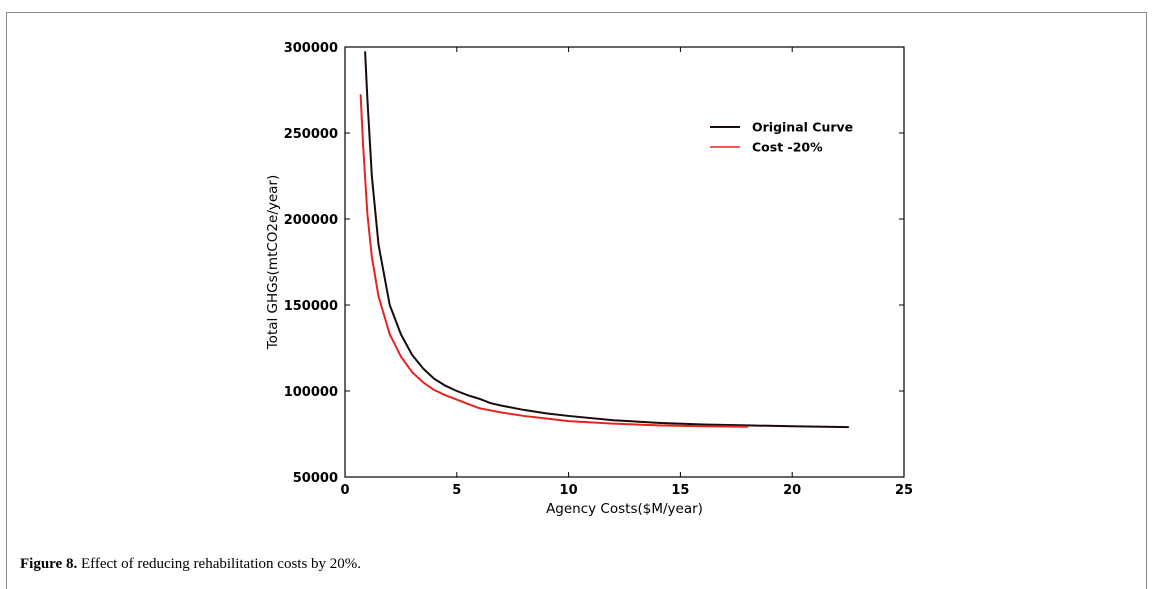  I want to click on y-tick-label: 300000, so click(311, 48).